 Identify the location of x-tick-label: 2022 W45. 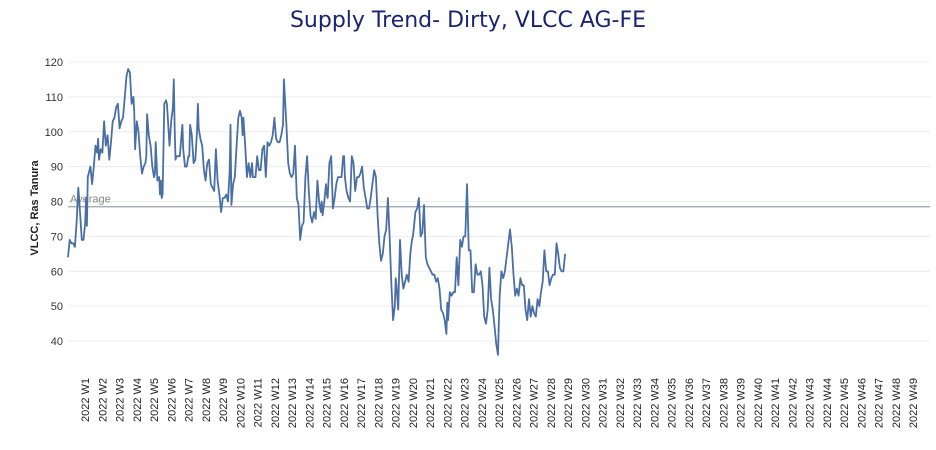
(845, 403).